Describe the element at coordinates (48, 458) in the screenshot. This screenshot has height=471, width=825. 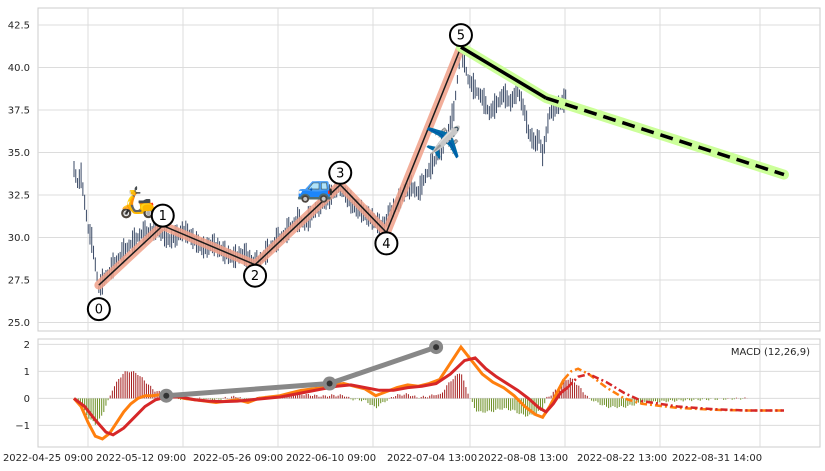
I see `x-tick-label: 2022-04-25 09:00` at that location.